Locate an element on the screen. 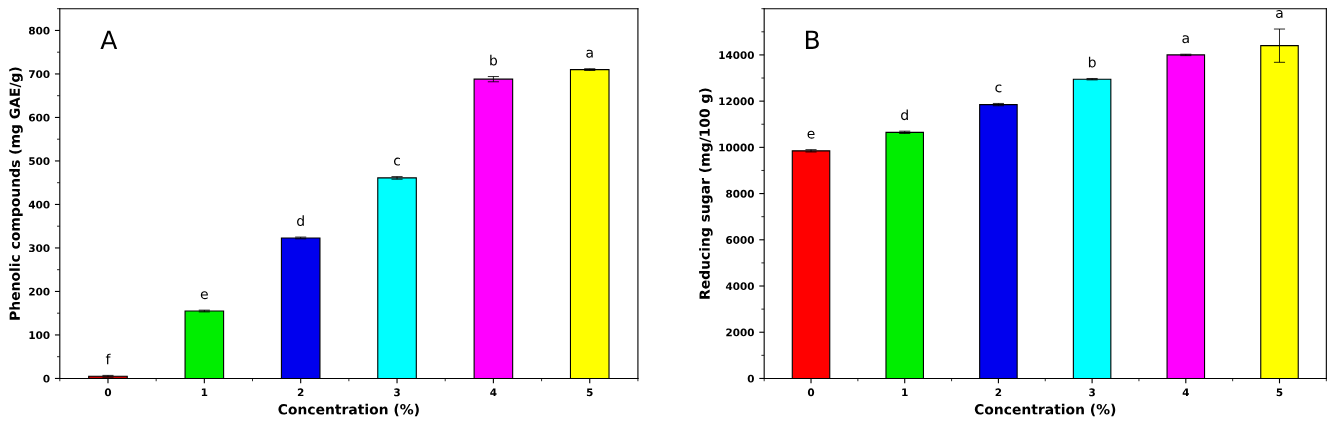  y-tick-label: 200 is located at coordinates (39, 291).